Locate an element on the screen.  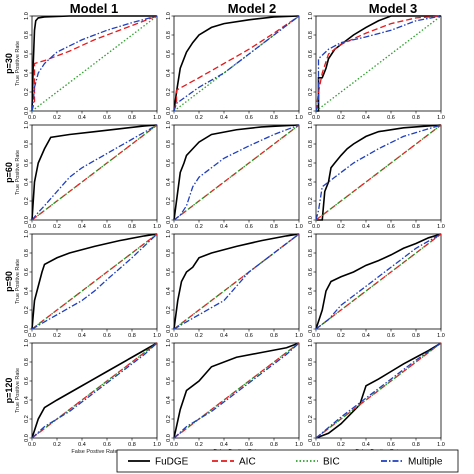
legend-label: FuDGE is located at coordinates (172, 462).